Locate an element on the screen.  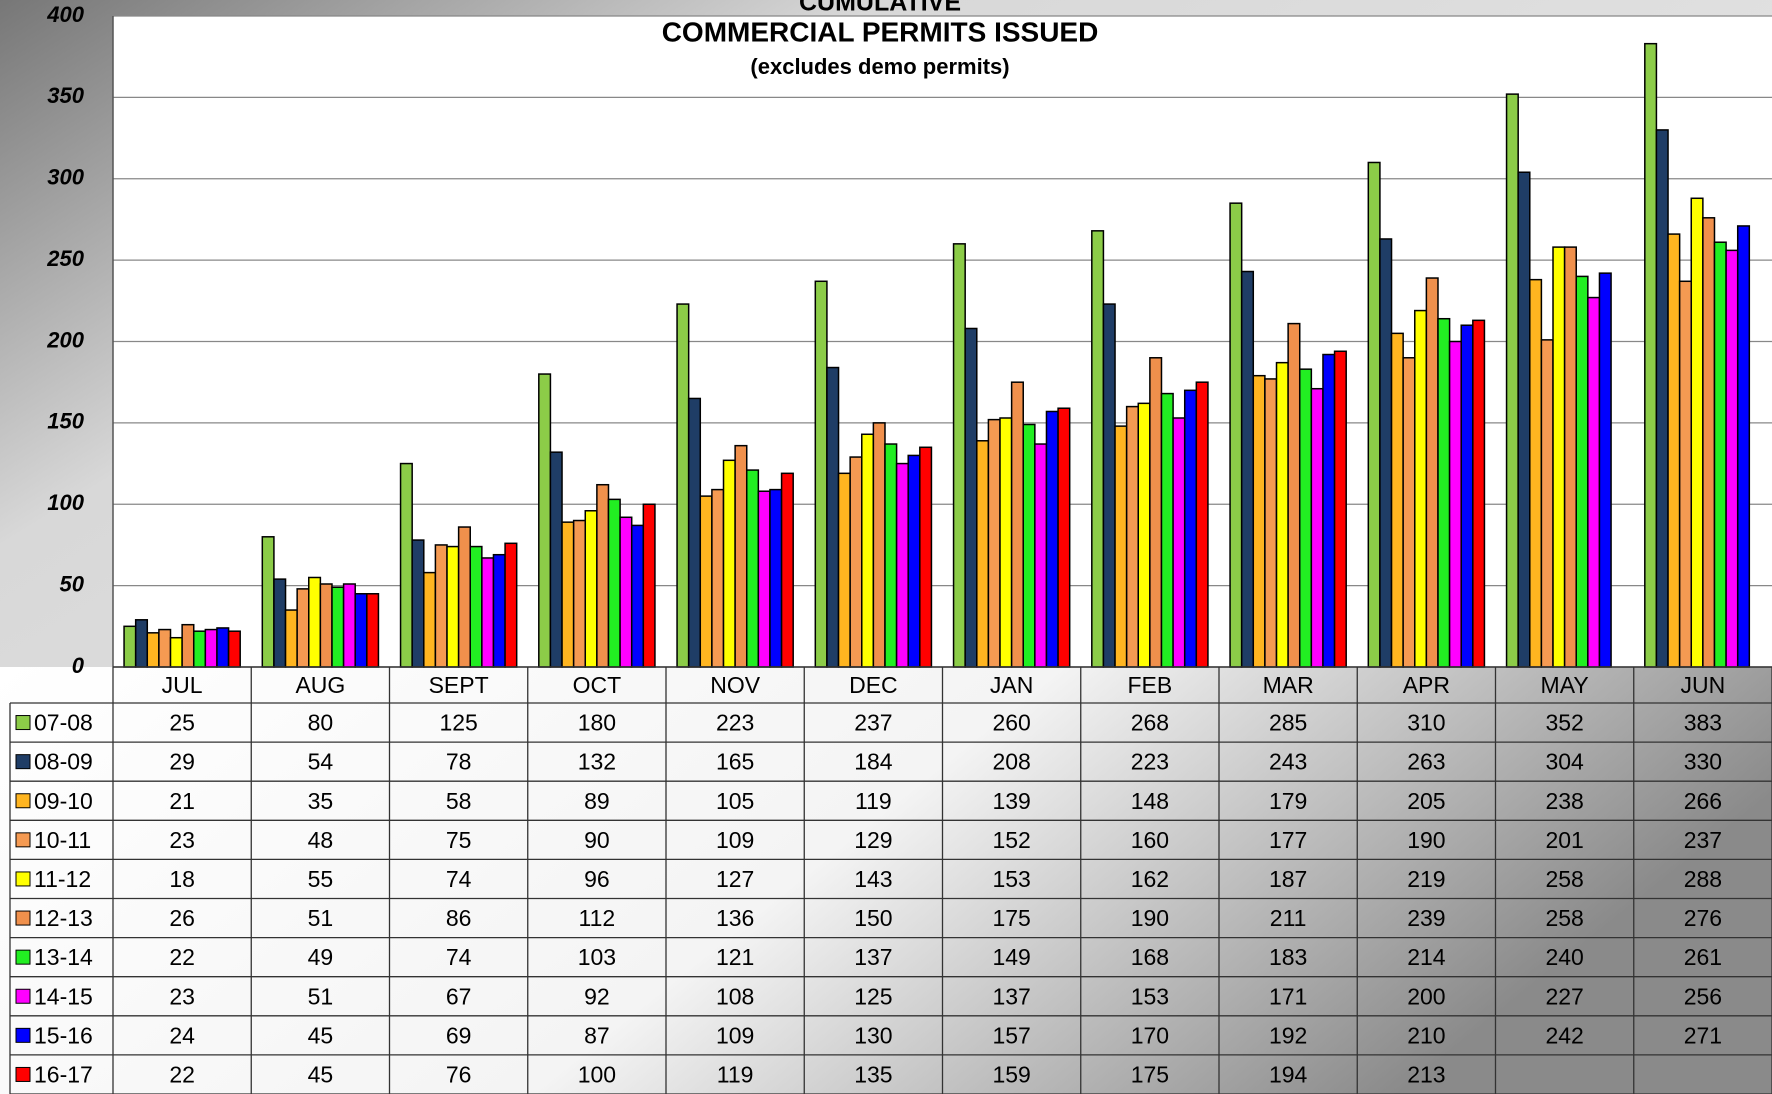
table-value: 136 is located at coordinates (735, 918).